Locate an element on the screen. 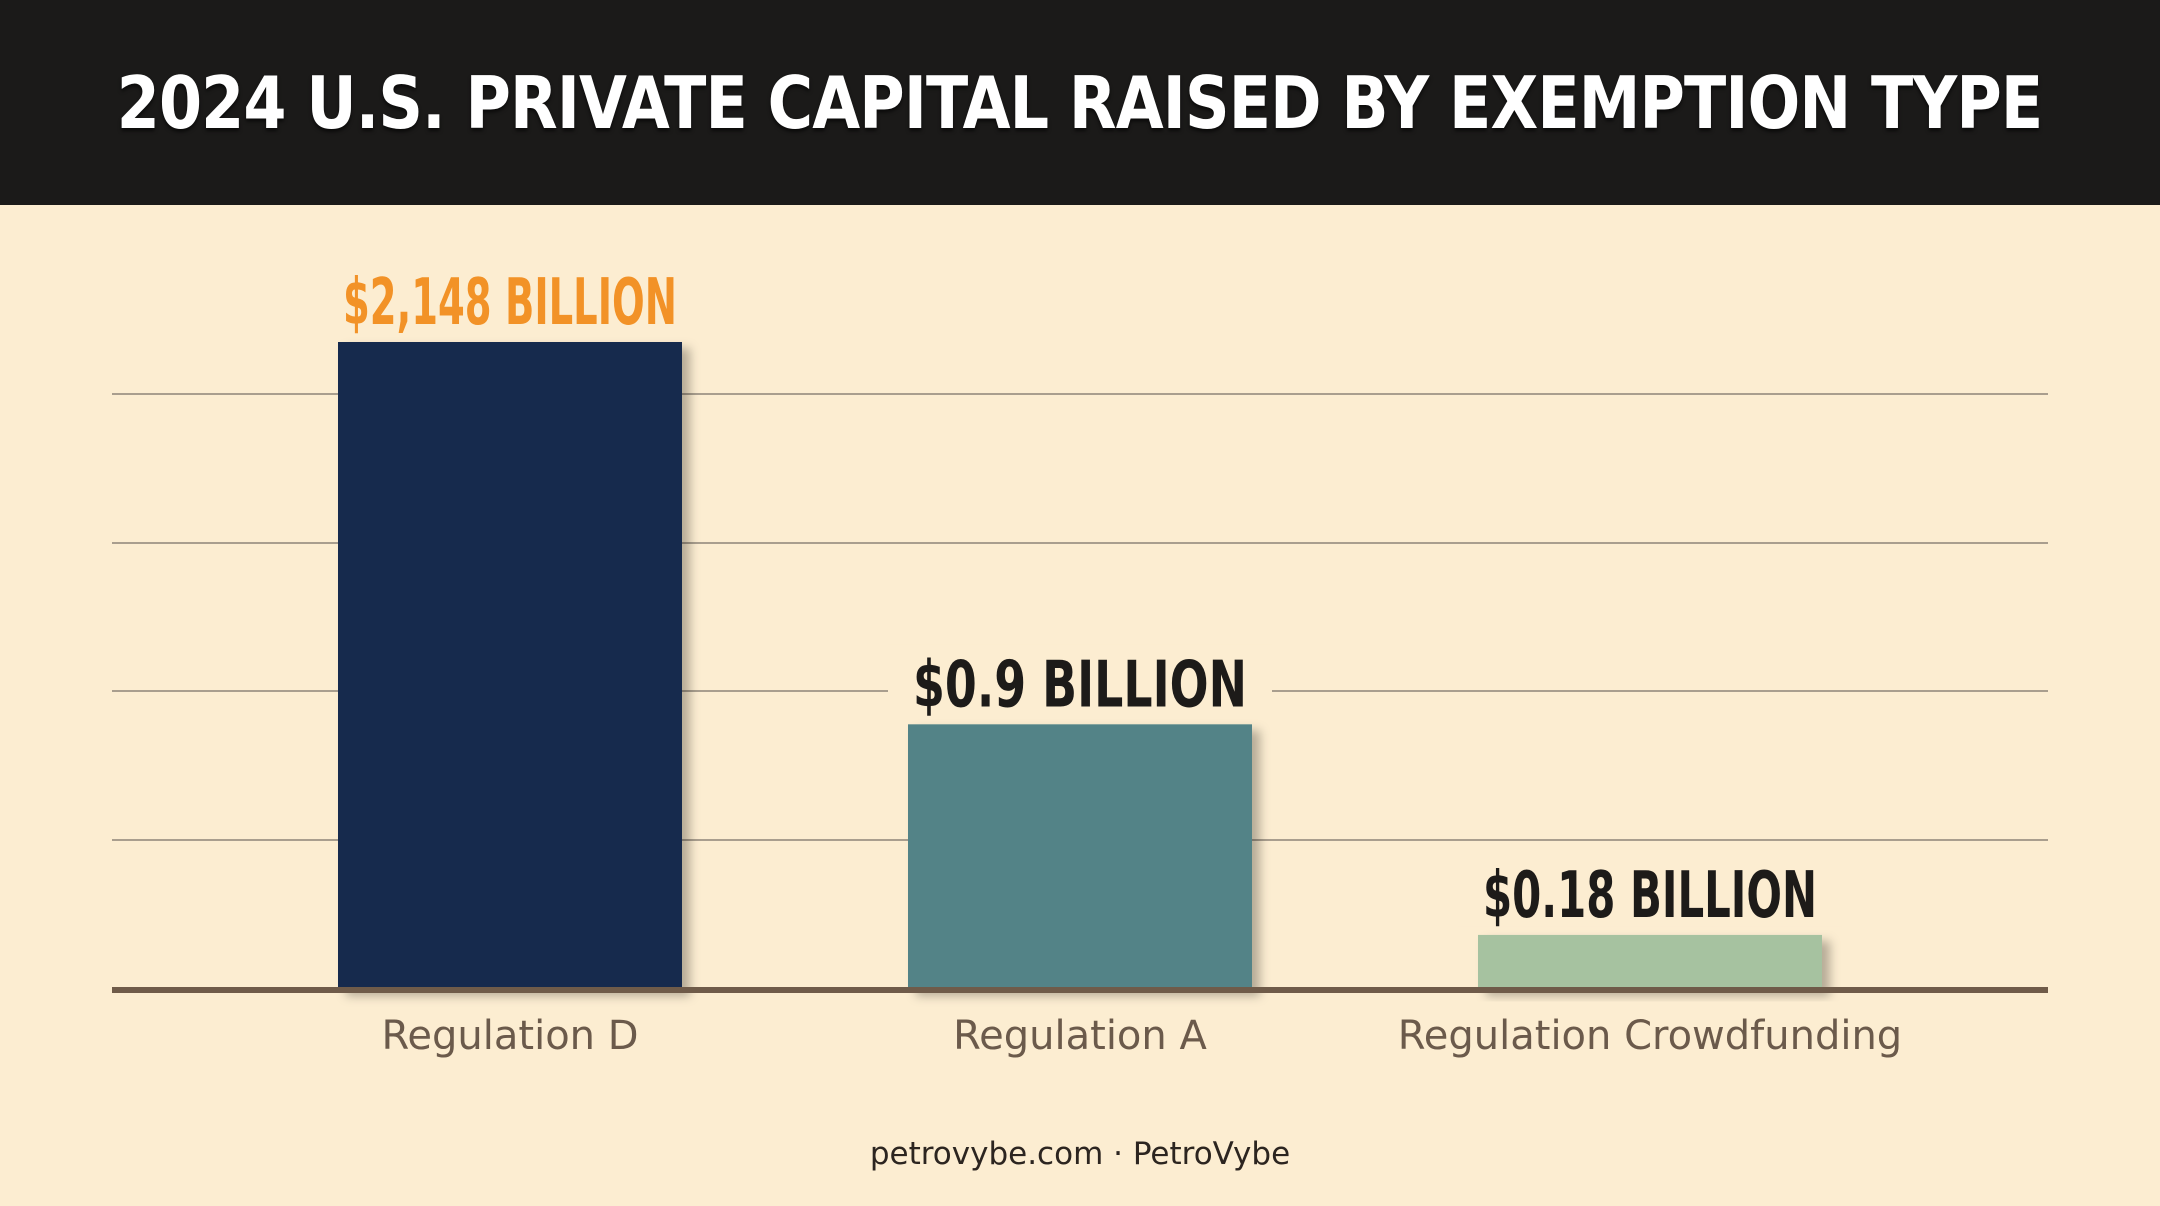 The height and width of the screenshot is (1206, 2160). category-label: Regulation A is located at coordinates (1080, 1036).